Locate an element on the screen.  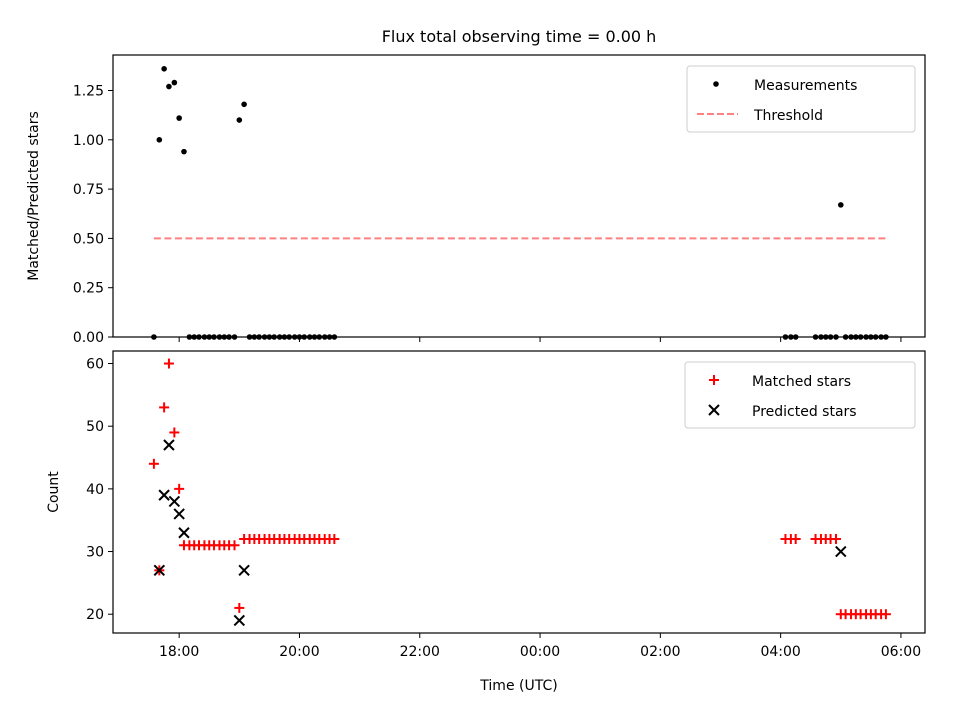
legend-predicted-marker is located at coordinates (714, 410).